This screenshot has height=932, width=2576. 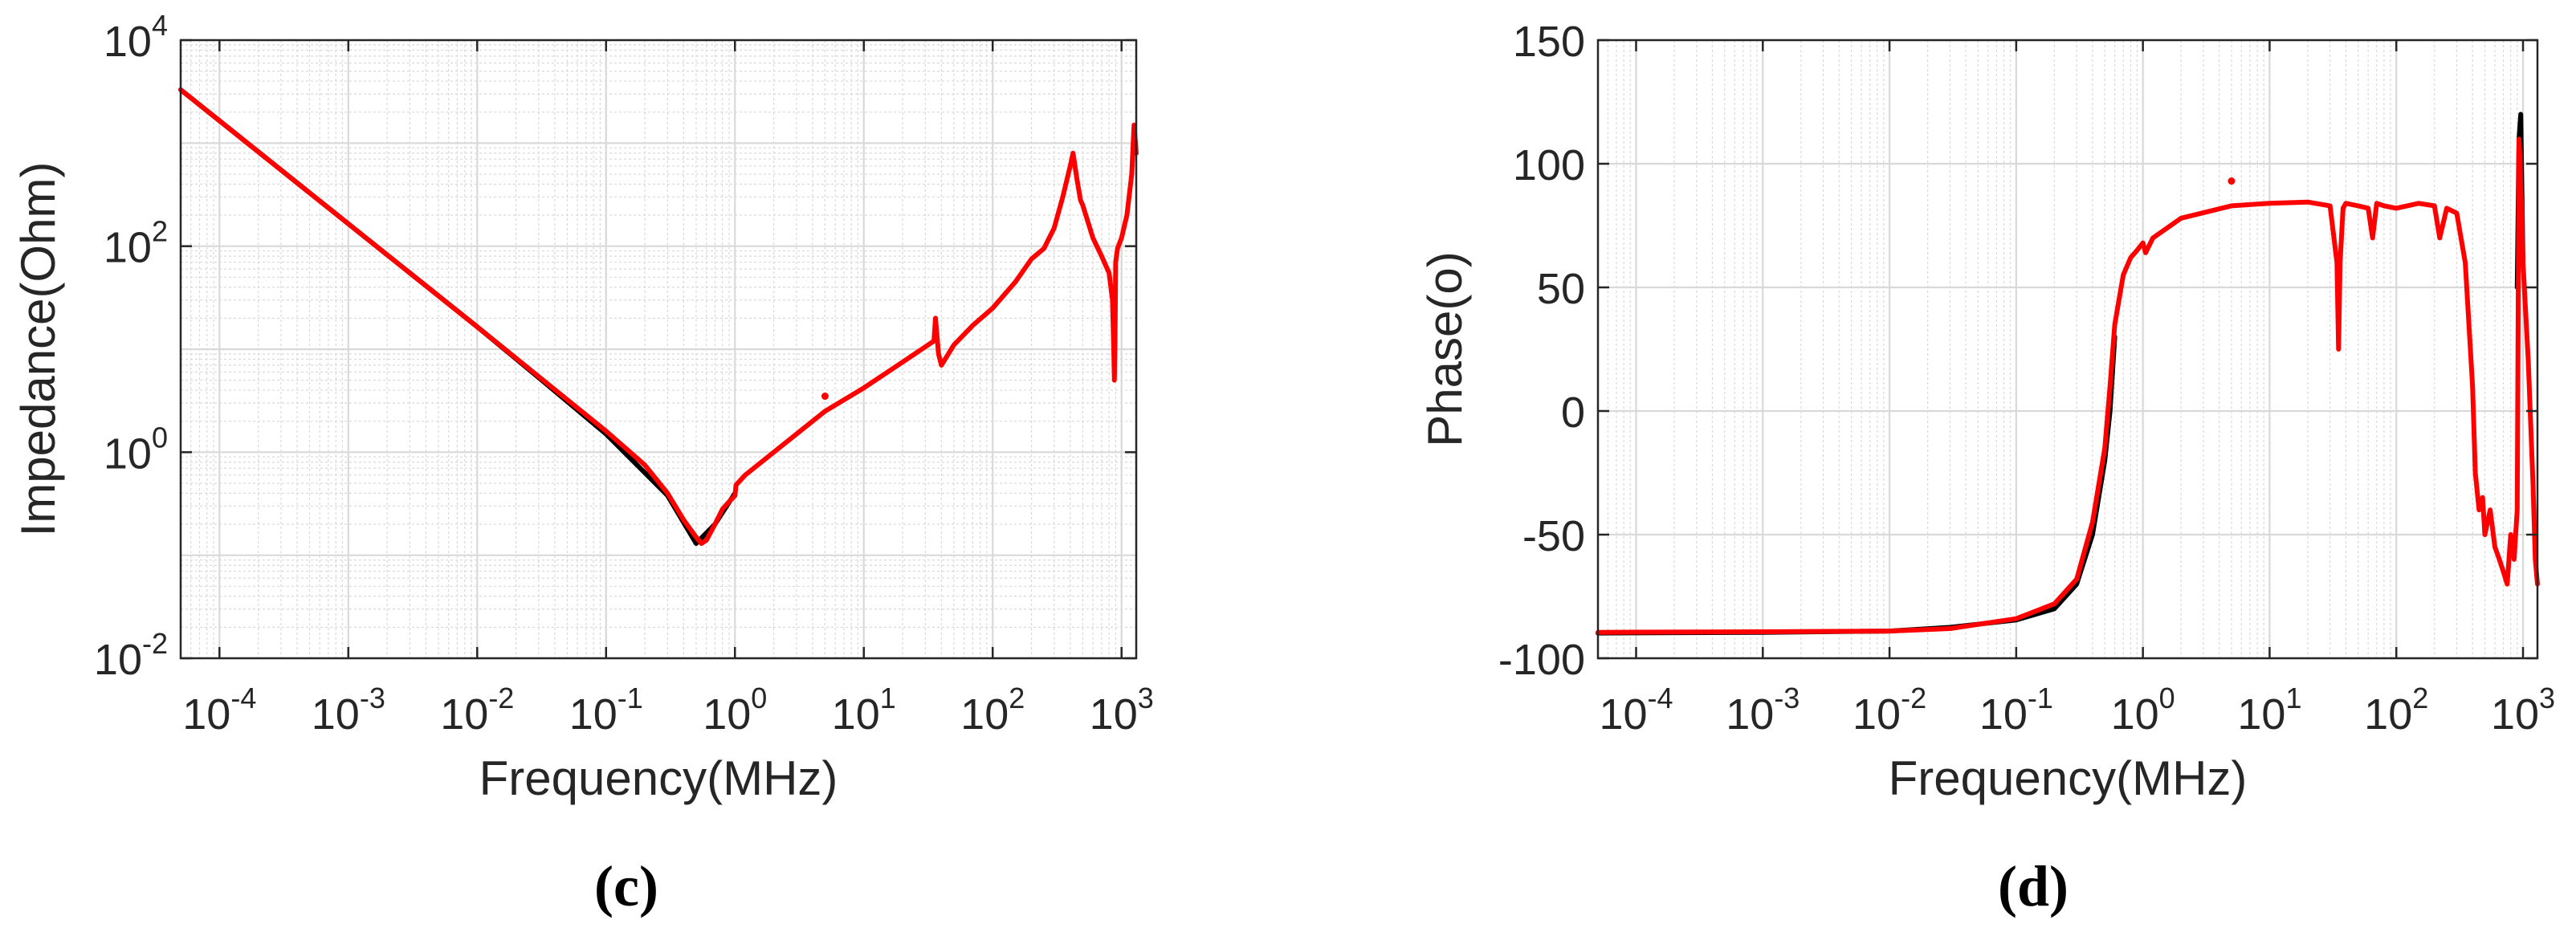 I want to click on y-tick-label: -100, so click(x=1541, y=660).